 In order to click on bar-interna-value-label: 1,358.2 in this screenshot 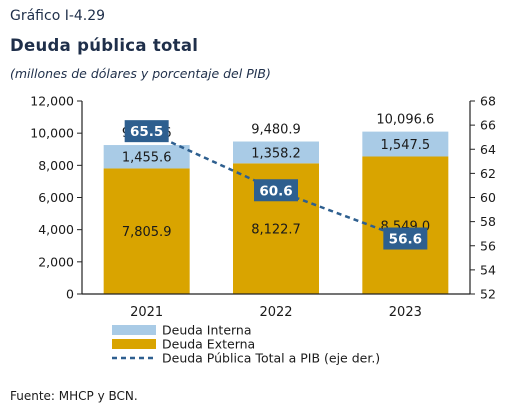, I will do `click(276, 153)`.